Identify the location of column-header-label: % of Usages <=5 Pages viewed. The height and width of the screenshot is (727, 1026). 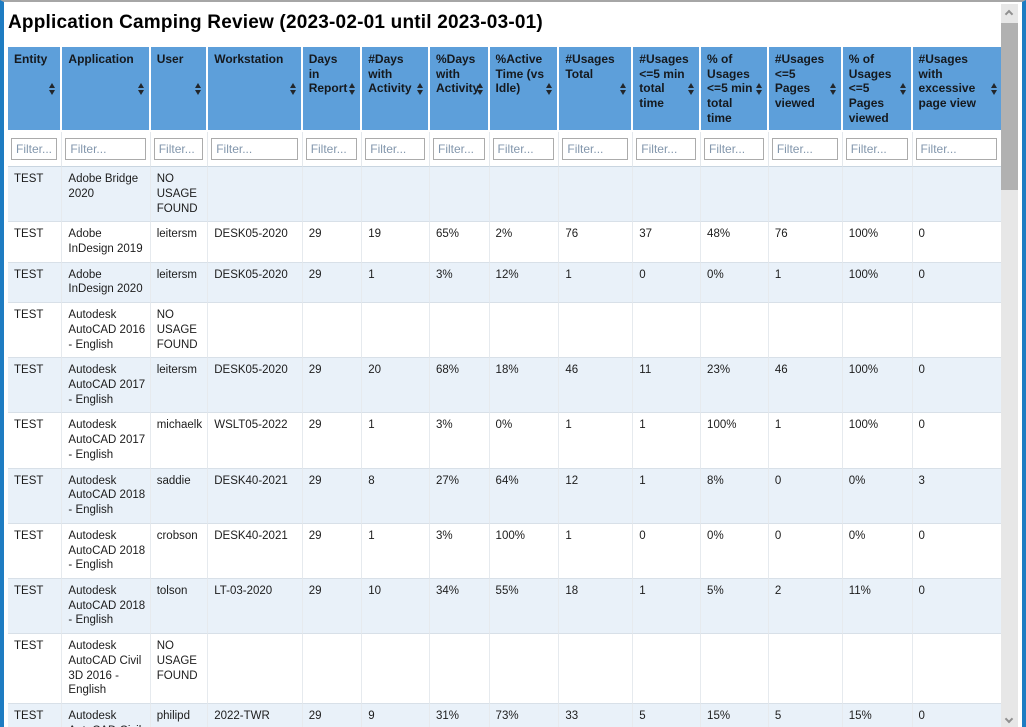
(870, 88).